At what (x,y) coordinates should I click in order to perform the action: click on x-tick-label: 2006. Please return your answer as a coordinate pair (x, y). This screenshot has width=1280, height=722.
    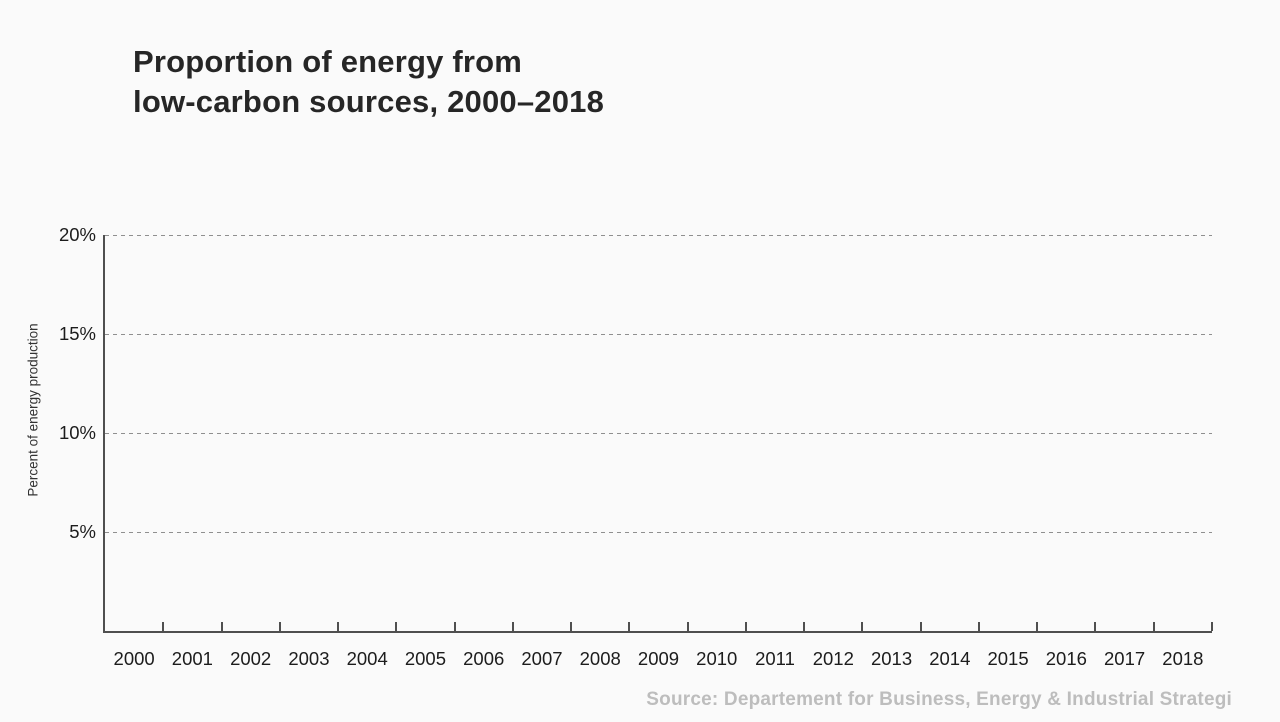
    Looking at the image, I should click on (484, 658).